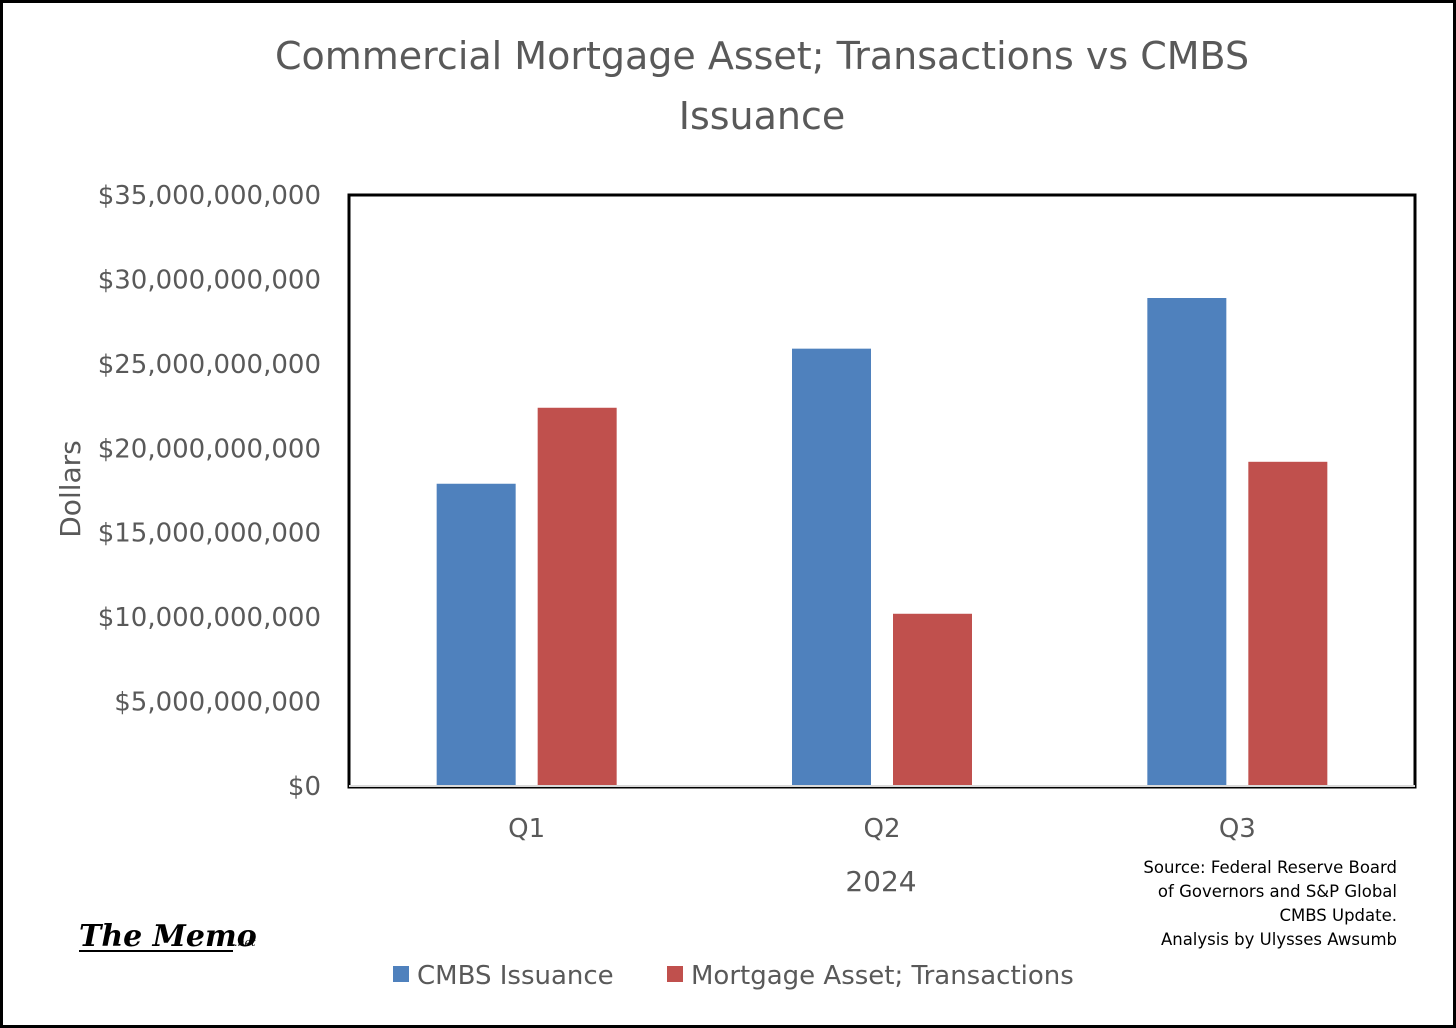 The width and height of the screenshot is (1456, 1028). I want to click on x-axis-ticks: Q1 Q2 Q3, so click(882, 829).